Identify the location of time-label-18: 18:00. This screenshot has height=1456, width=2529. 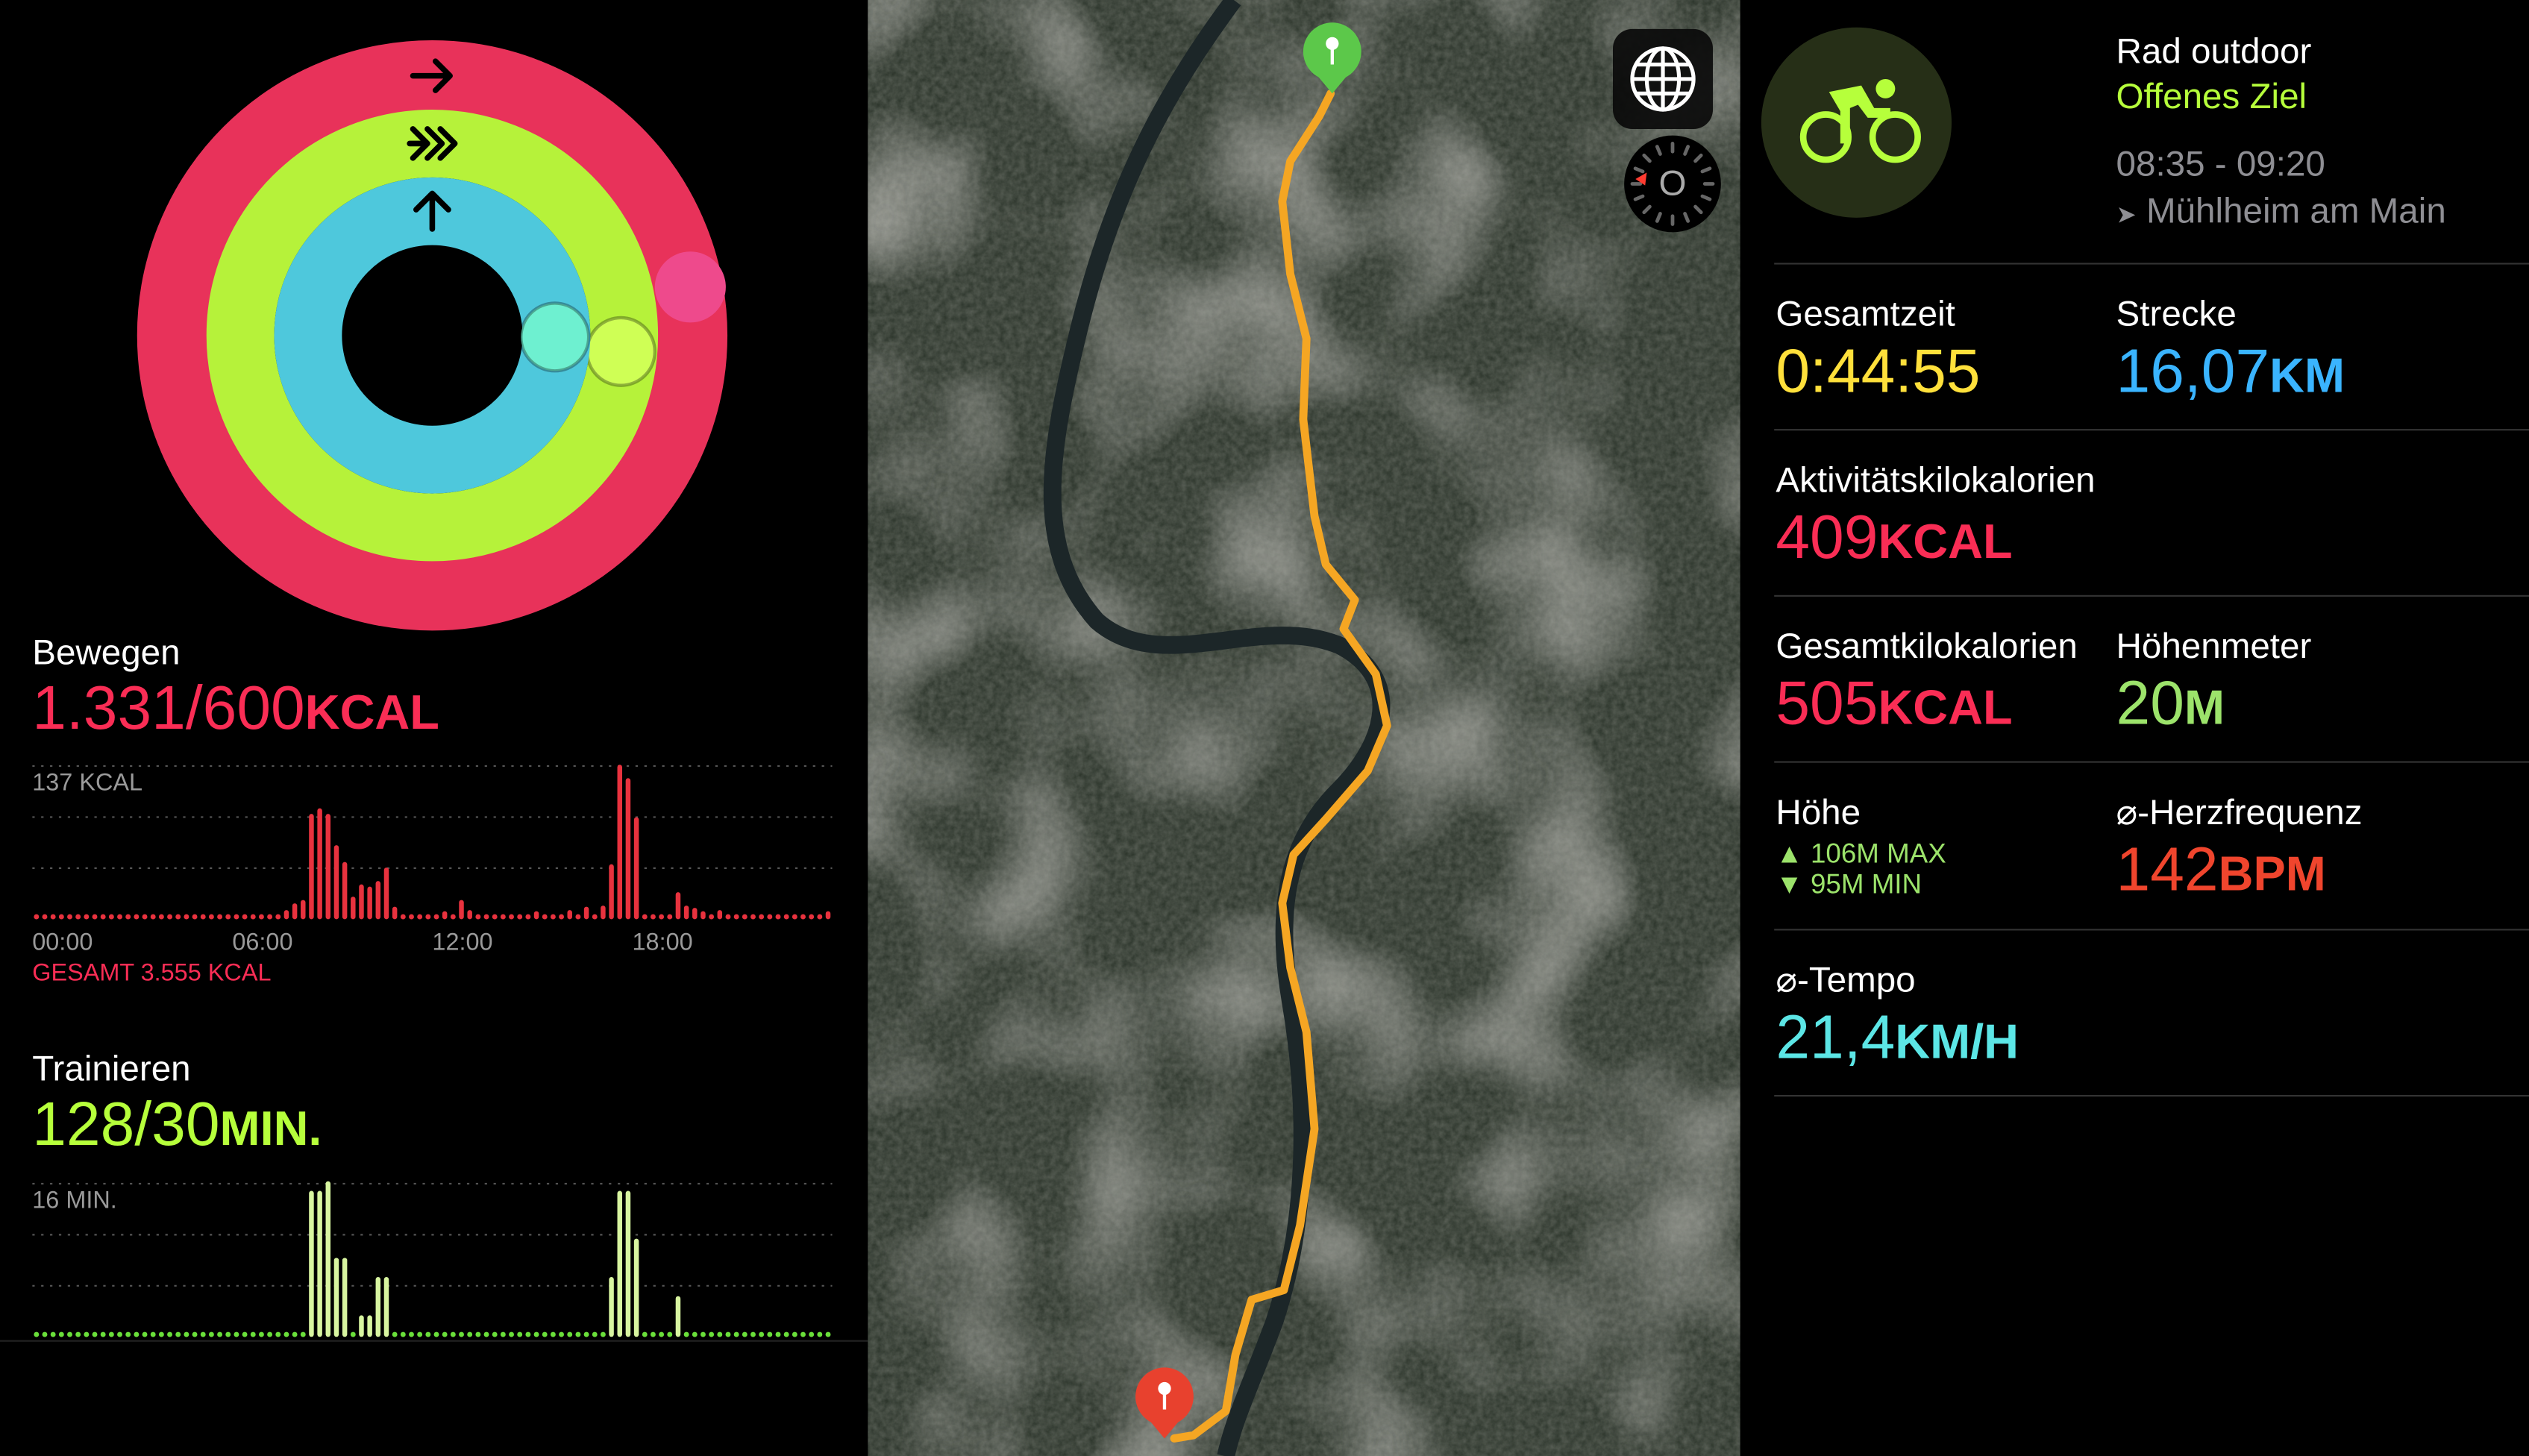
(662, 943).